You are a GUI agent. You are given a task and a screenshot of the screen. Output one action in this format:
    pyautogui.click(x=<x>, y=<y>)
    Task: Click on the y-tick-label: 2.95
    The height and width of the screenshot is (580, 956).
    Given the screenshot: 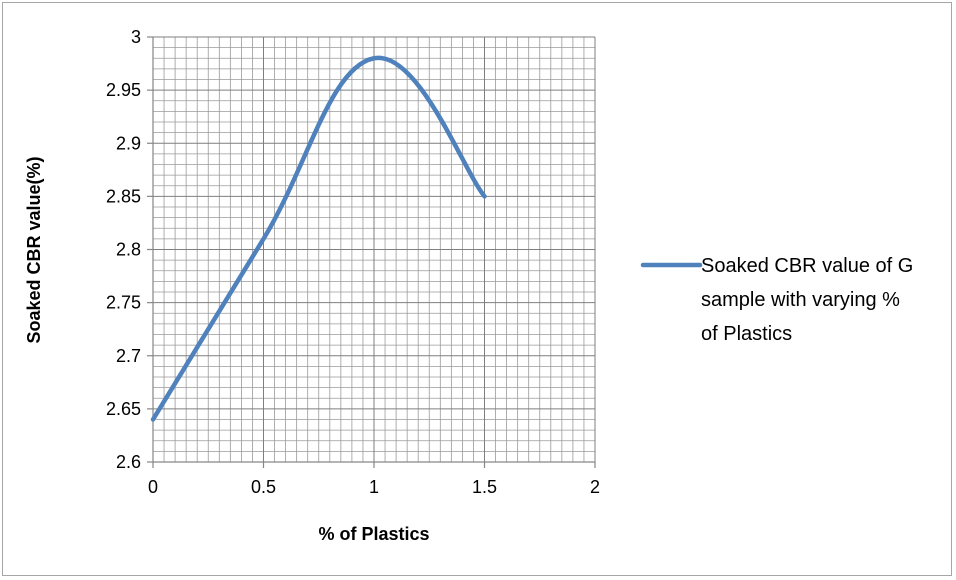 What is the action you would take?
    pyautogui.click(x=123, y=90)
    